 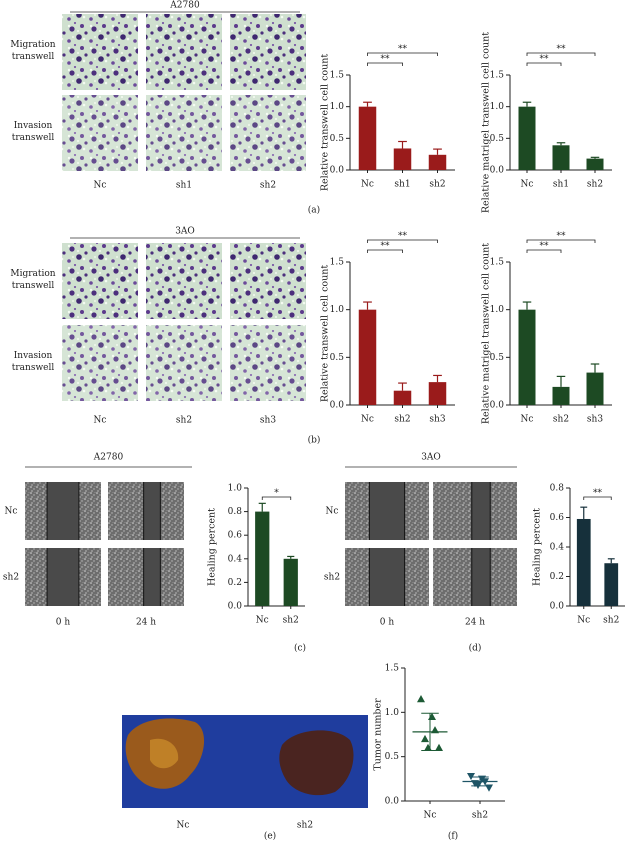 I want to click on column-label: 0 h, so click(x=63, y=623).